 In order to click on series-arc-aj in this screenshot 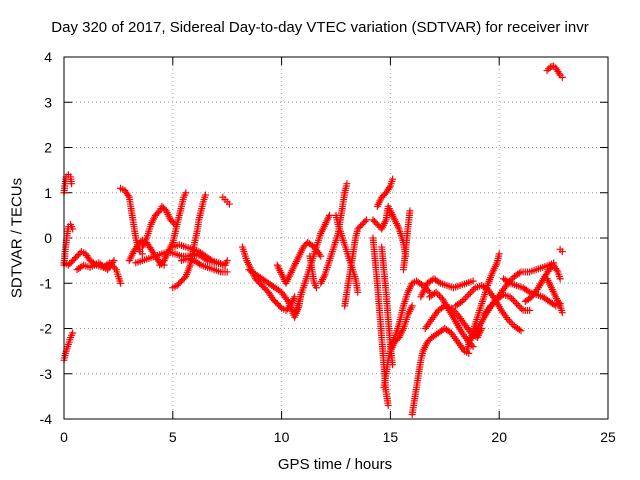, I will do `click(488, 308)`.